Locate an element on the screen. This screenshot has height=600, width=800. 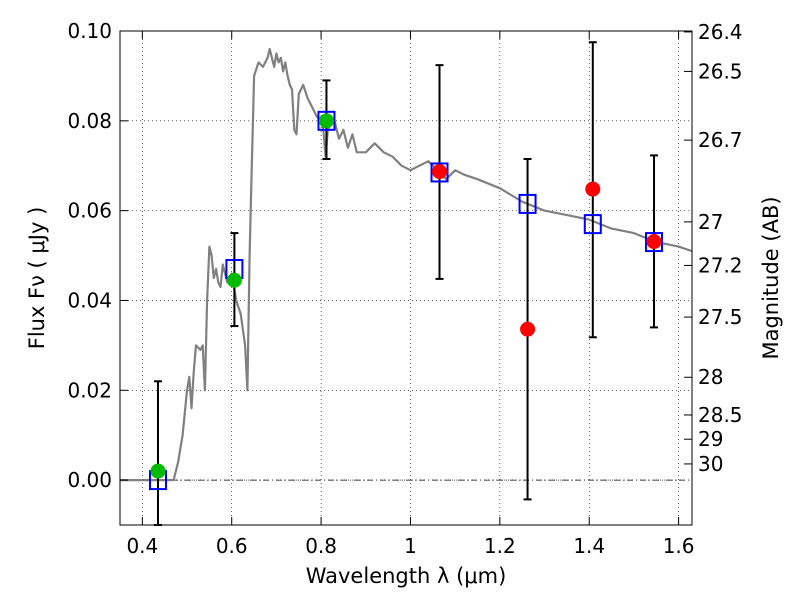
magnitude-tick-label: 28 is located at coordinates (710, 377).